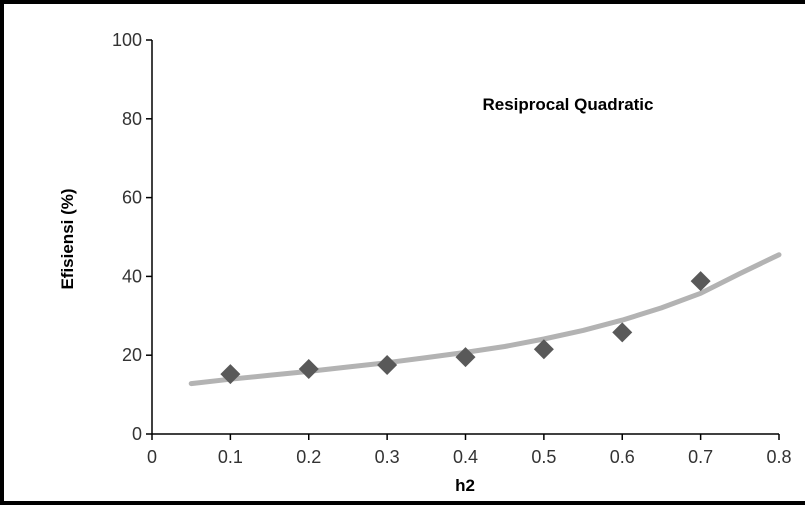 This screenshot has height=505, width=805. I want to click on x-tick-label: 0.1, so click(230, 457).